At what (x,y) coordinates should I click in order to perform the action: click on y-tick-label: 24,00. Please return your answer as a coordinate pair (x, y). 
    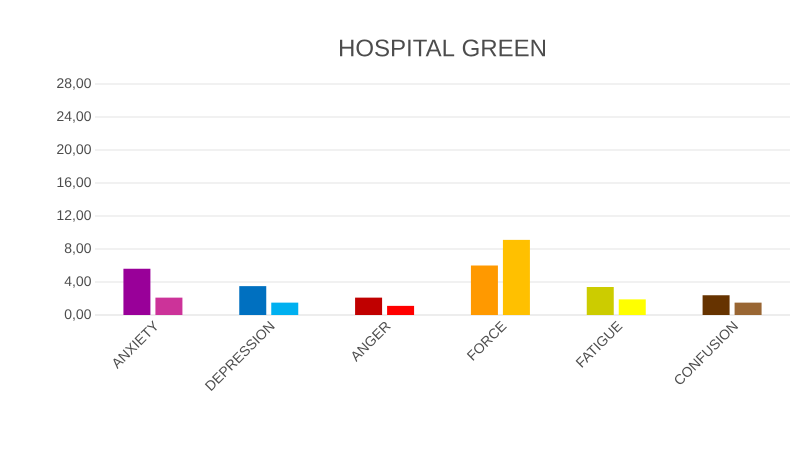
    Looking at the image, I should click on (74, 117).